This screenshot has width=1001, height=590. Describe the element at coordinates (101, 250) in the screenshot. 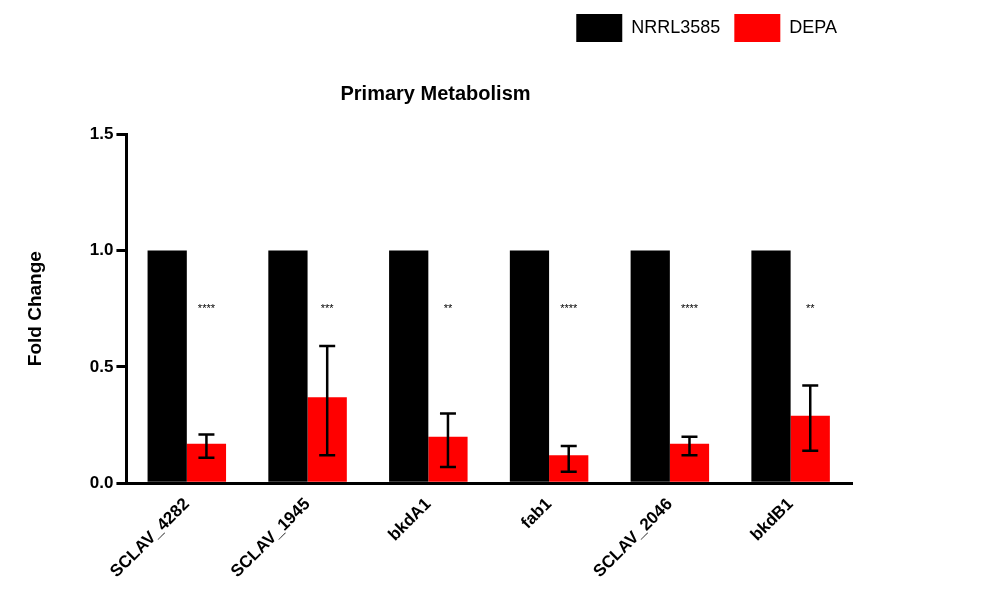

I see `y-tick-label: 1.0` at that location.